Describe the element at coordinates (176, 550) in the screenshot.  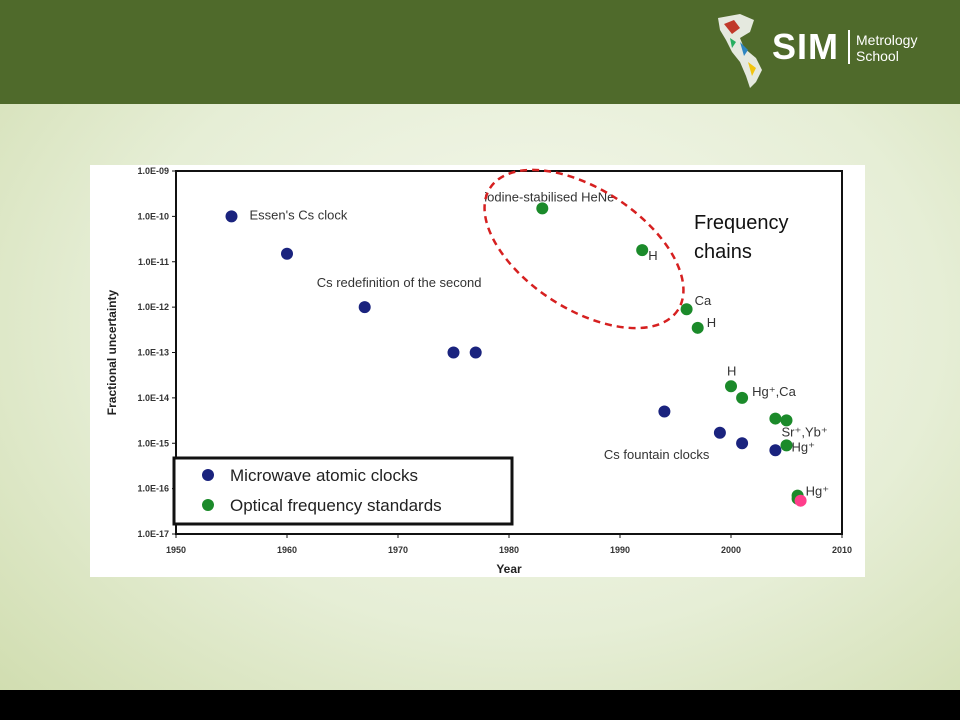
I see `x-tick-label: 1950` at that location.